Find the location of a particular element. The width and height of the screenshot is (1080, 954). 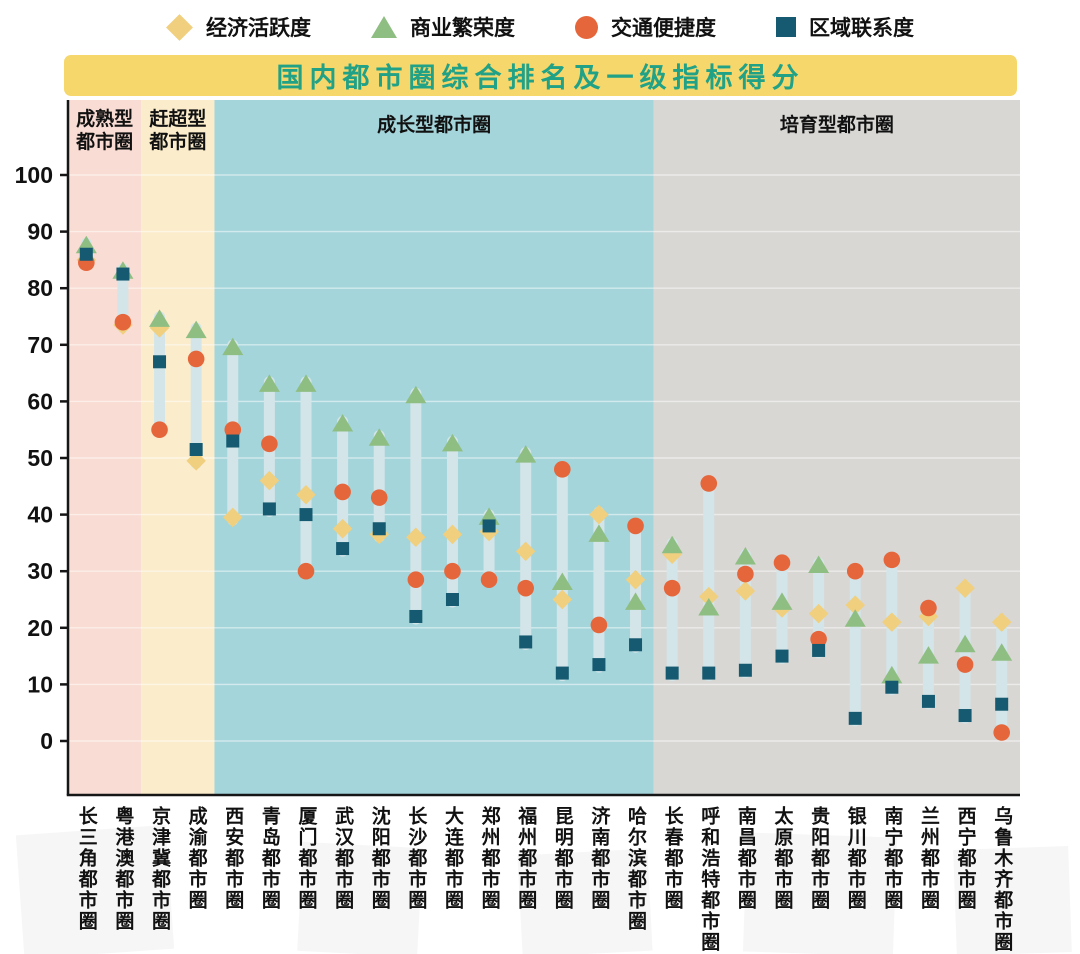

y-tick-label: 40 is located at coordinates (40, 515).